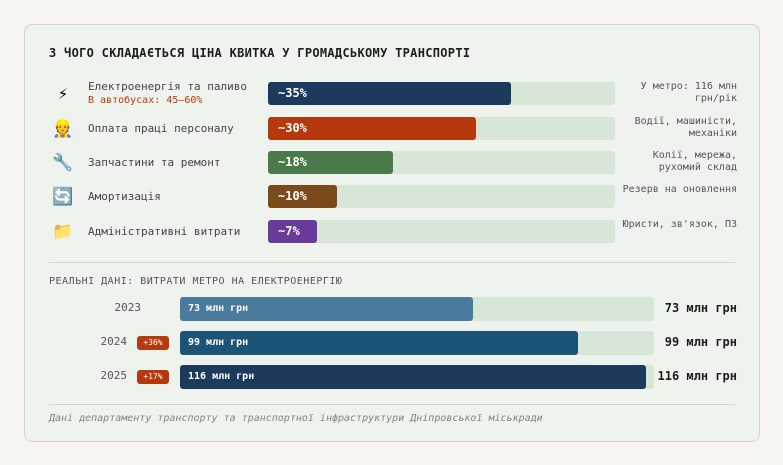  What do you see at coordinates (167, 86) in the screenshot?
I see `cost-label-text: Електроенергія та паливо` at bounding box center [167, 86].